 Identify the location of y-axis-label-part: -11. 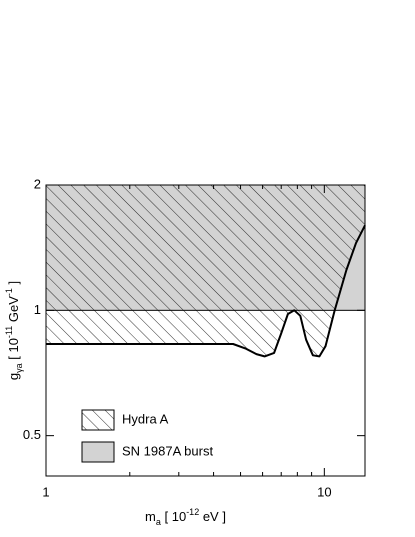
(9, 332).